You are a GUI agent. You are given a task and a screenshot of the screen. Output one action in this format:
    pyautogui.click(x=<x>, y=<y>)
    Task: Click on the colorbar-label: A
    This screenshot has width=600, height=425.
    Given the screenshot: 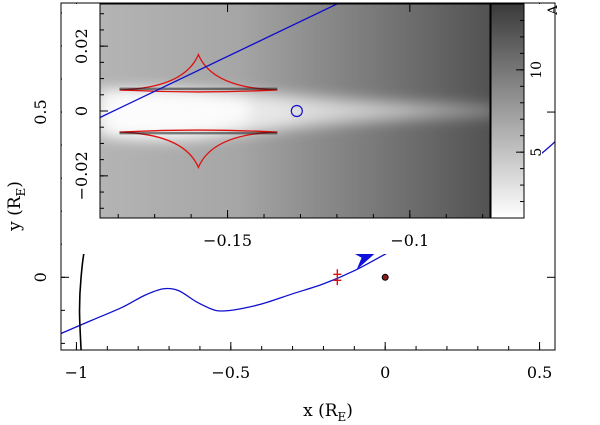 What is the action you would take?
    pyautogui.click(x=553, y=10)
    